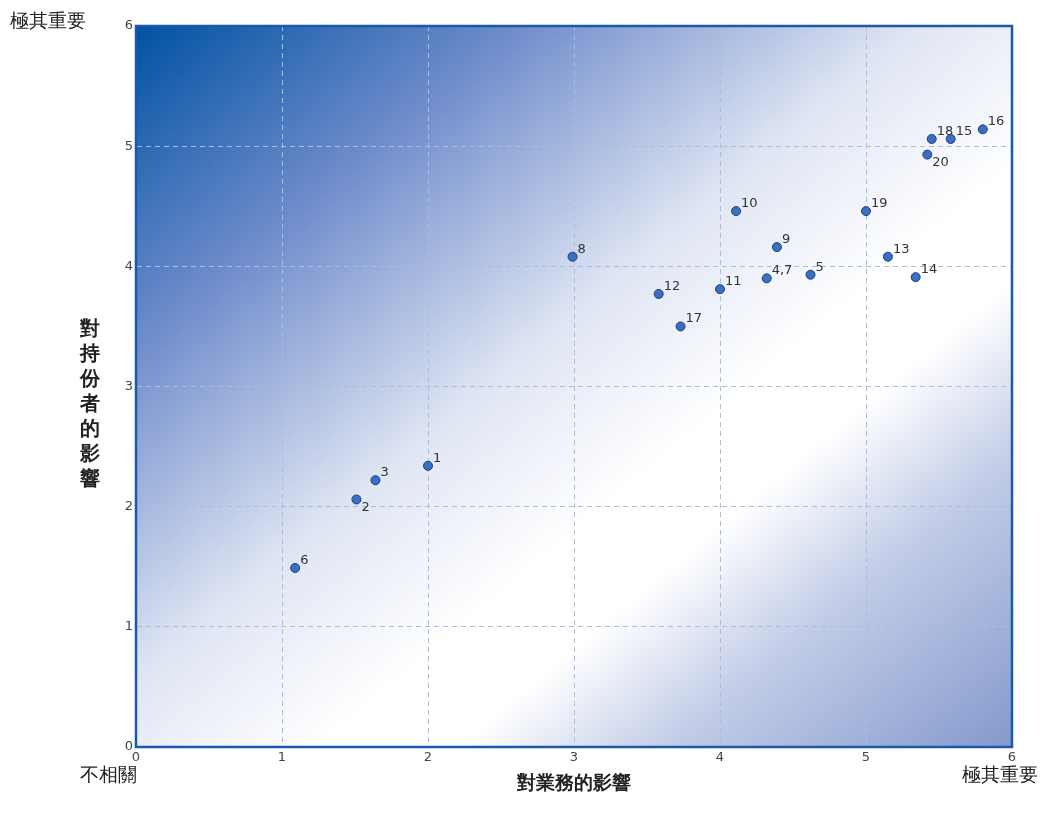  What do you see at coordinates (574, 782) in the screenshot?
I see `x-axis-title: 對業務的影響` at bounding box center [574, 782].